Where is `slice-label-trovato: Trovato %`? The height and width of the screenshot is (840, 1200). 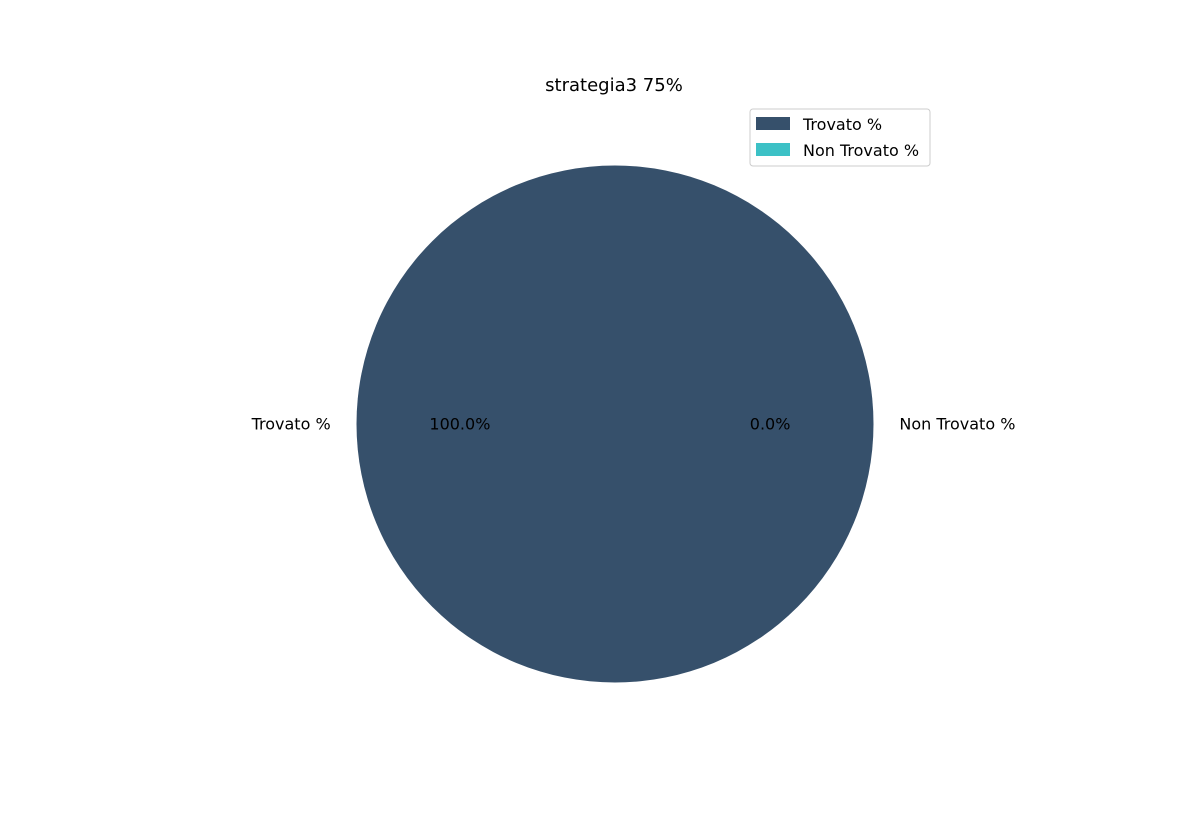 slice-label-trovato: Trovato % is located at coordinates (291, 424).